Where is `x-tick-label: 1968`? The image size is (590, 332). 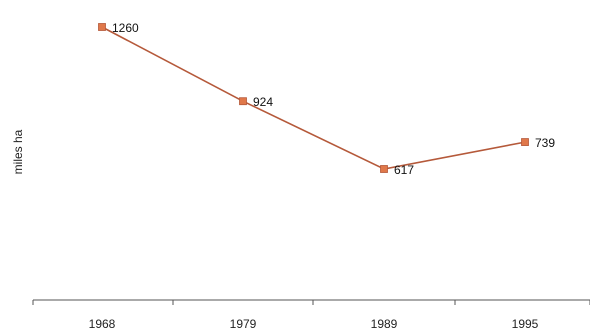 x-tick-label: 1968 is located at coordinates (102, 324).